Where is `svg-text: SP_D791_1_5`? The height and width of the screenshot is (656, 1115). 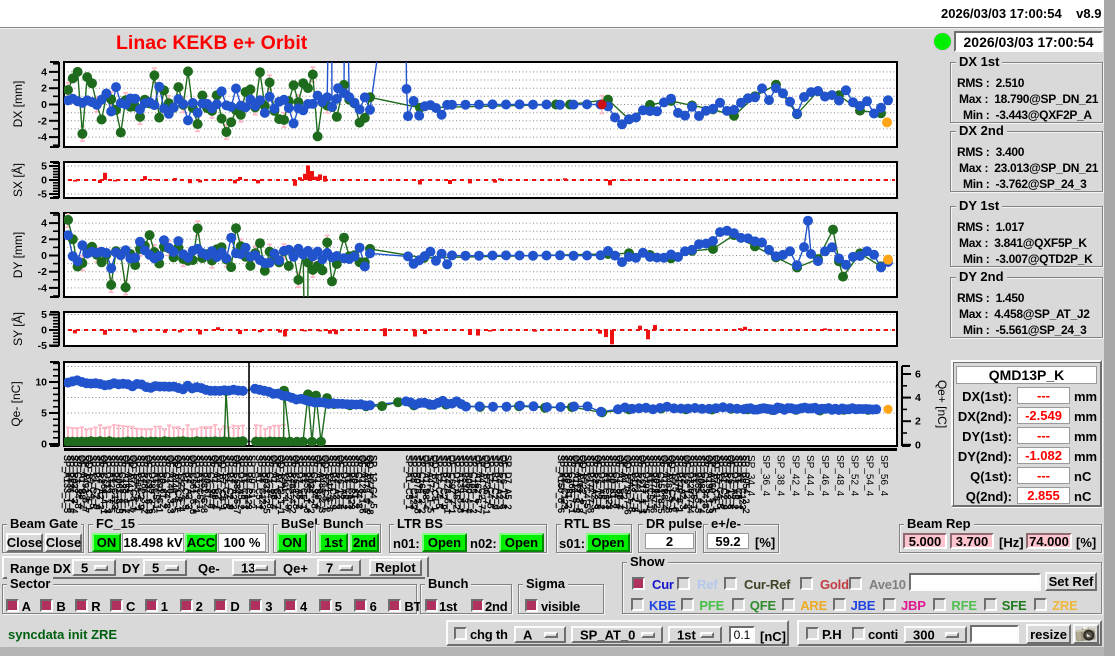 svg-text: SP_D791_1_5 is located at coordinates (646, 484).